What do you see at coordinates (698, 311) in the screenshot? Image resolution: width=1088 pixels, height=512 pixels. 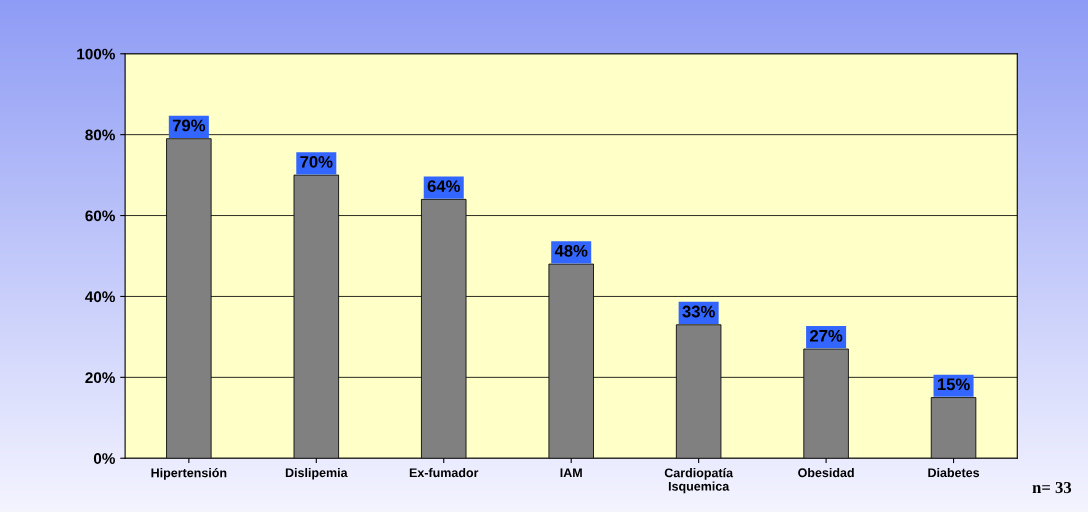 I see `data-label: 33%` at bounding box center [698, 311].